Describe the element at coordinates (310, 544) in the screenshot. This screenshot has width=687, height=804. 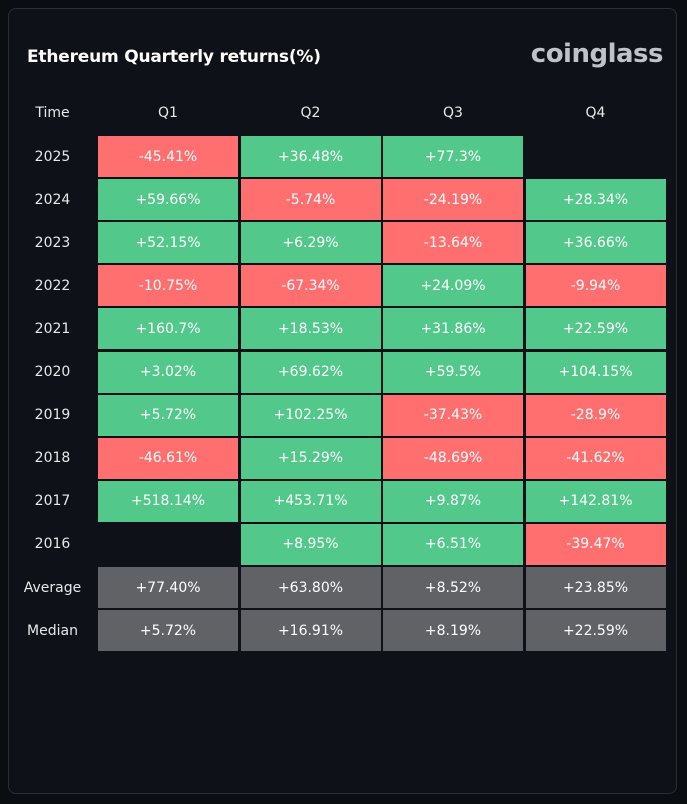
I see `return-cell: +8.95%` at that location.